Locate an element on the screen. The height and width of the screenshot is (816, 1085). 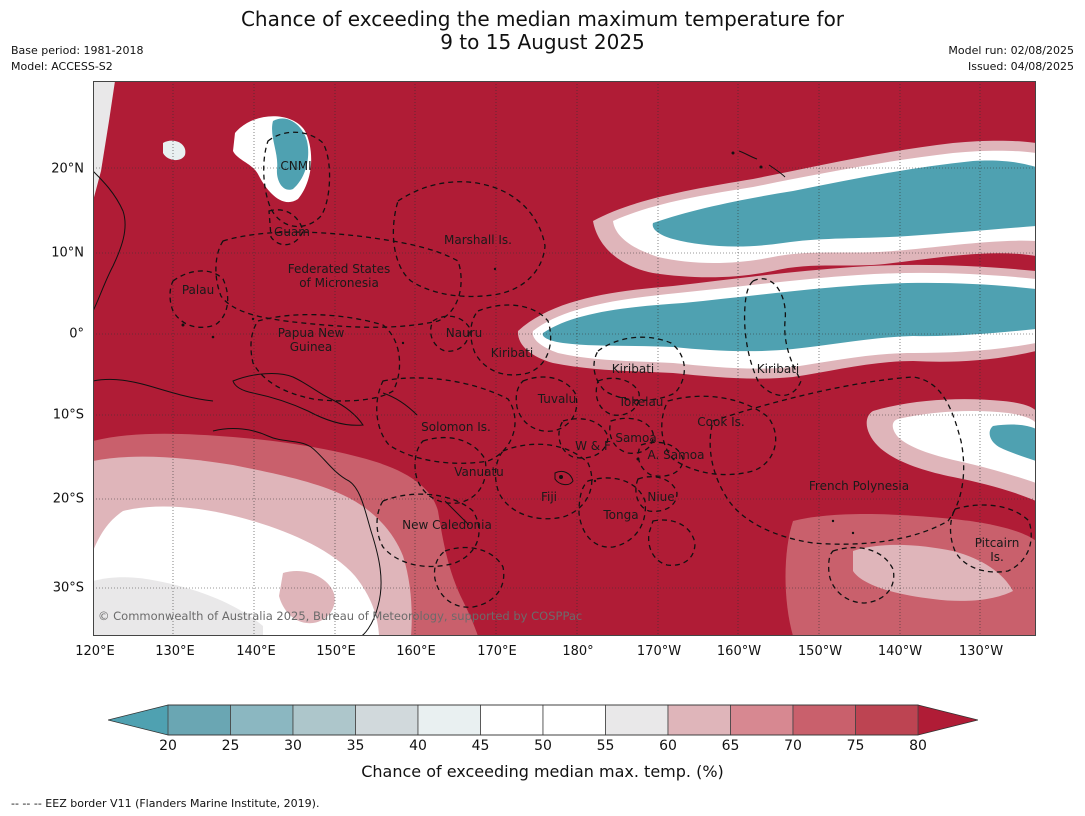
eez-niue is located at coordinates (656, 494).